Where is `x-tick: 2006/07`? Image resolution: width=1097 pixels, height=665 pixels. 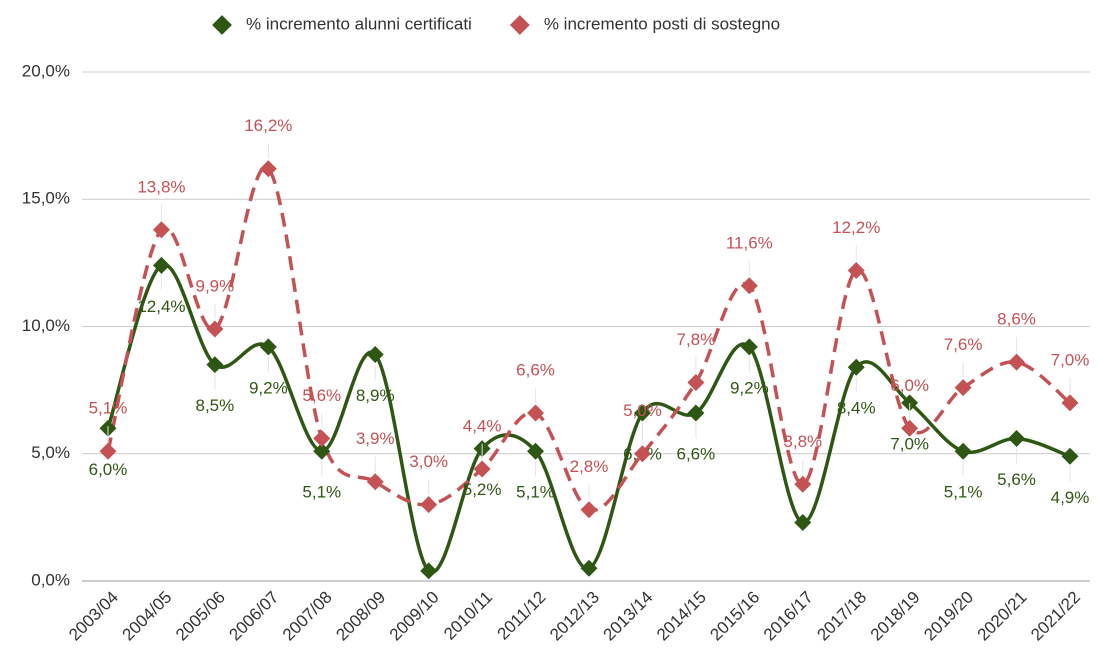
x-tick: 2006/07 is located at coordinates (253, 616).